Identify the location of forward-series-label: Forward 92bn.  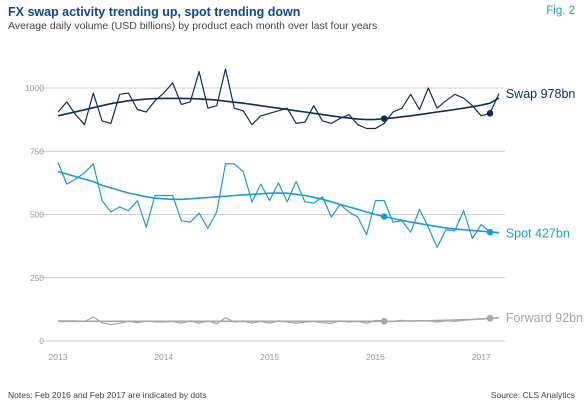
(544, 318).